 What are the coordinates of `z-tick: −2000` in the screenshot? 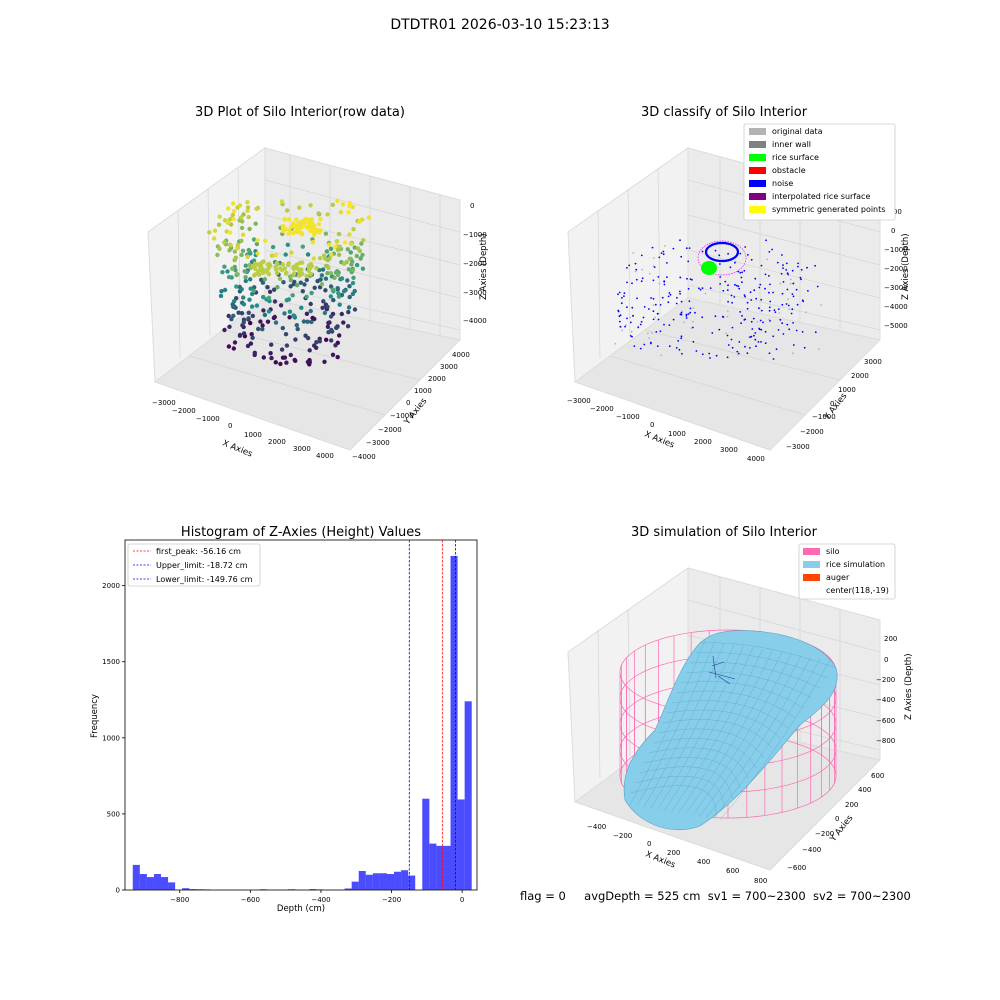 It's located at (475, 264).